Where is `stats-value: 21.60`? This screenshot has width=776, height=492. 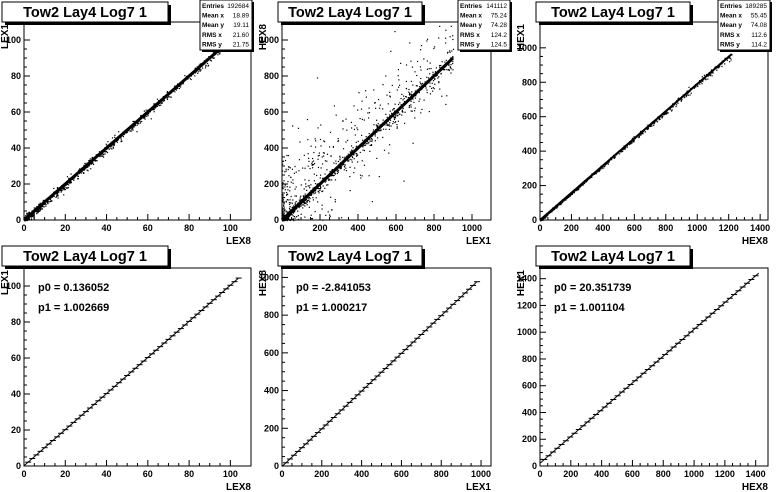 stats-value: 21.60 is located at coordinates (241, 35).